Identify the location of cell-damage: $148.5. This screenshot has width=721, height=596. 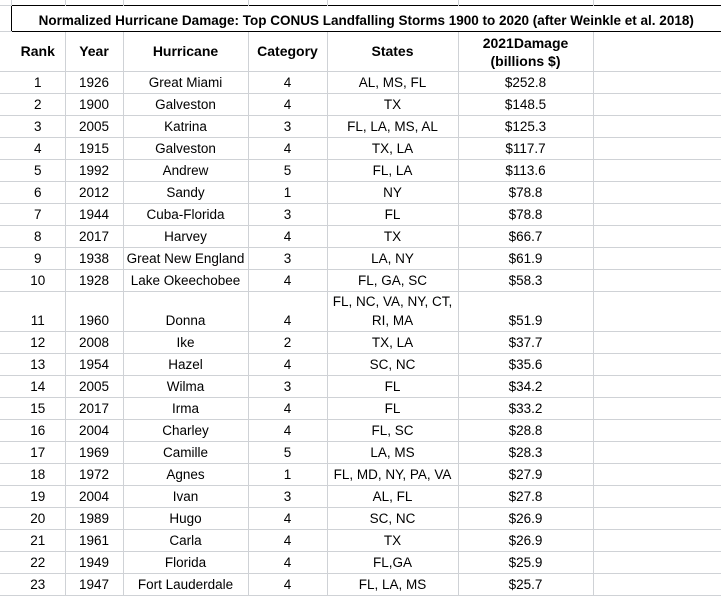
(526, 104).